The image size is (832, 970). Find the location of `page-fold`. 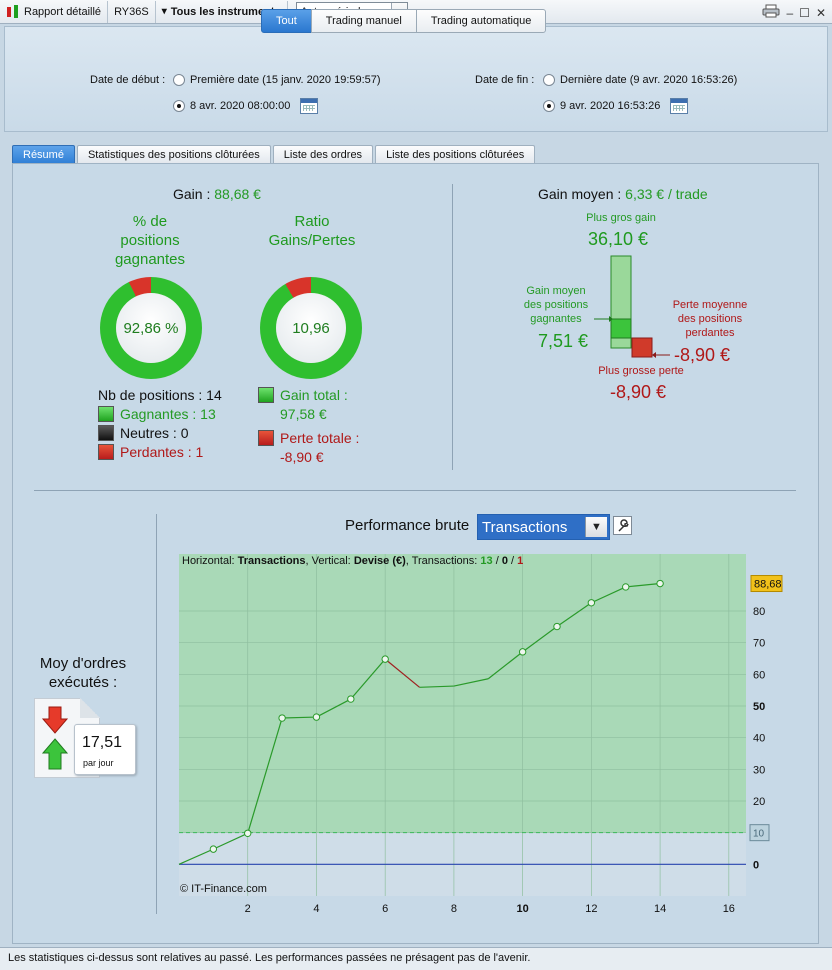

page-fold is located at coordinates (90, 708).